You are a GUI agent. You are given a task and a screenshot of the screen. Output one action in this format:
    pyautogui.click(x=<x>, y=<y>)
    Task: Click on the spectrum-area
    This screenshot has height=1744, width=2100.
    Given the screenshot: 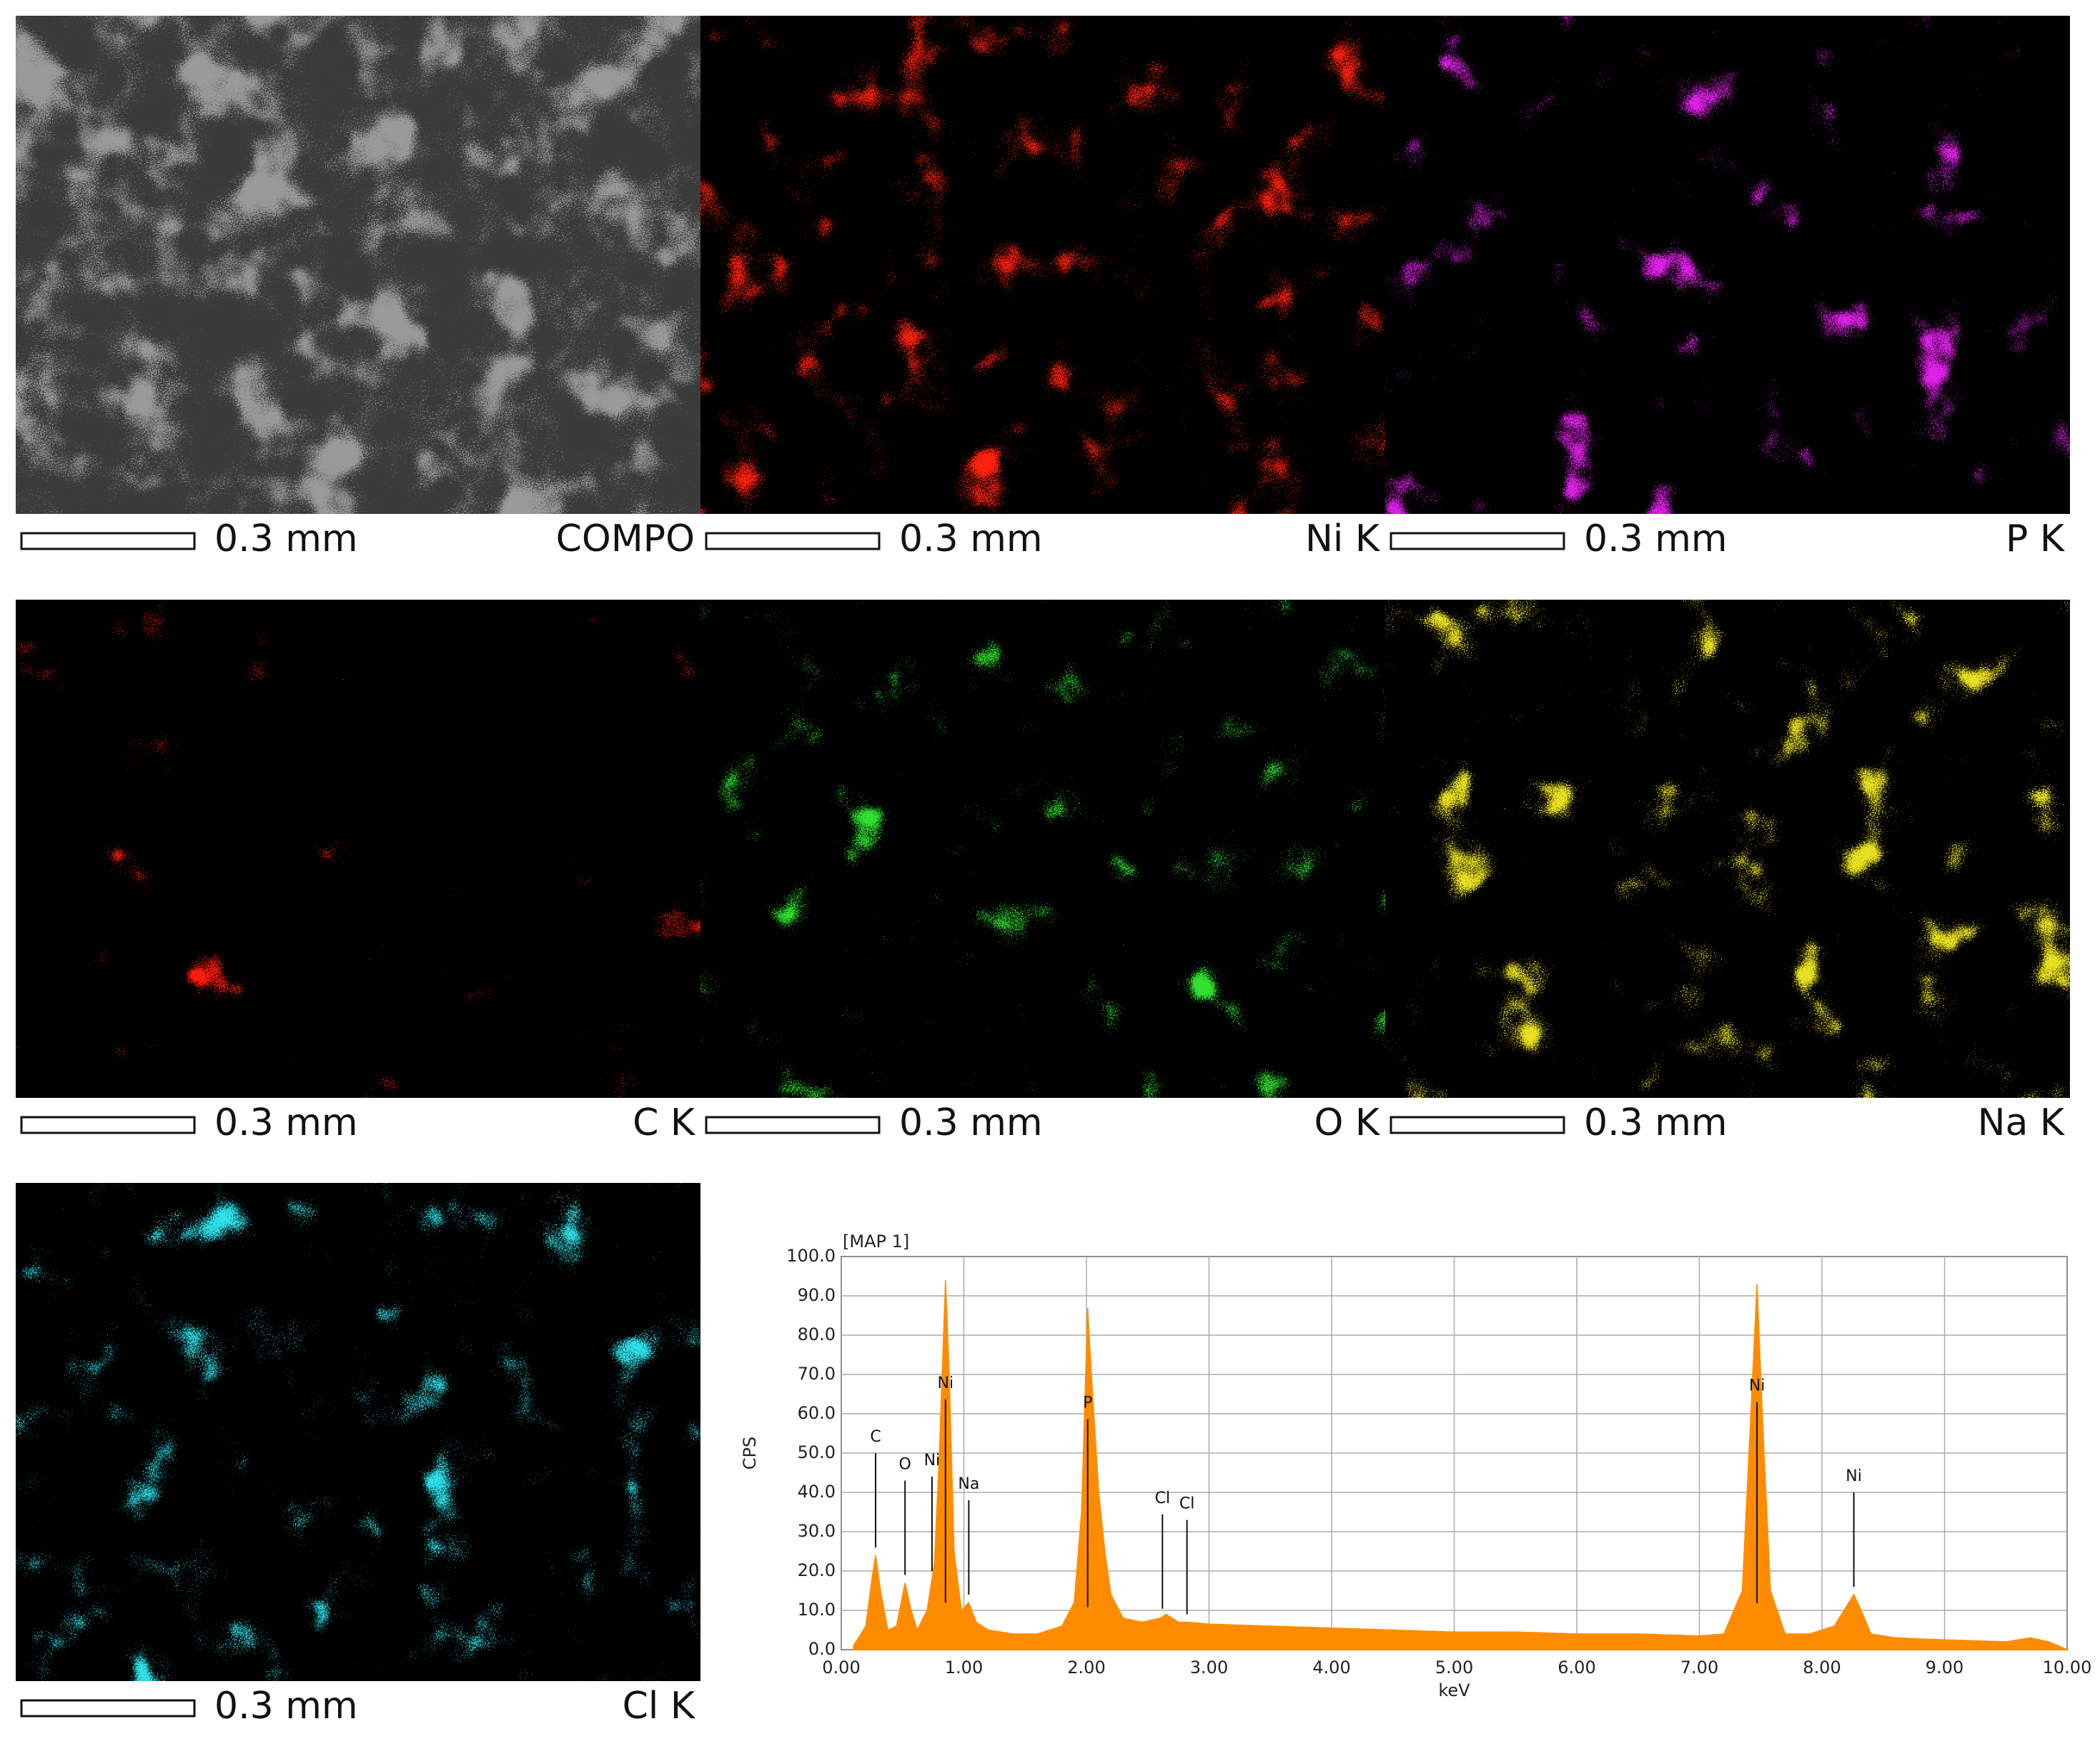 What is the action you would take?
    pyautogui.click(x=1460, y=1464)
    